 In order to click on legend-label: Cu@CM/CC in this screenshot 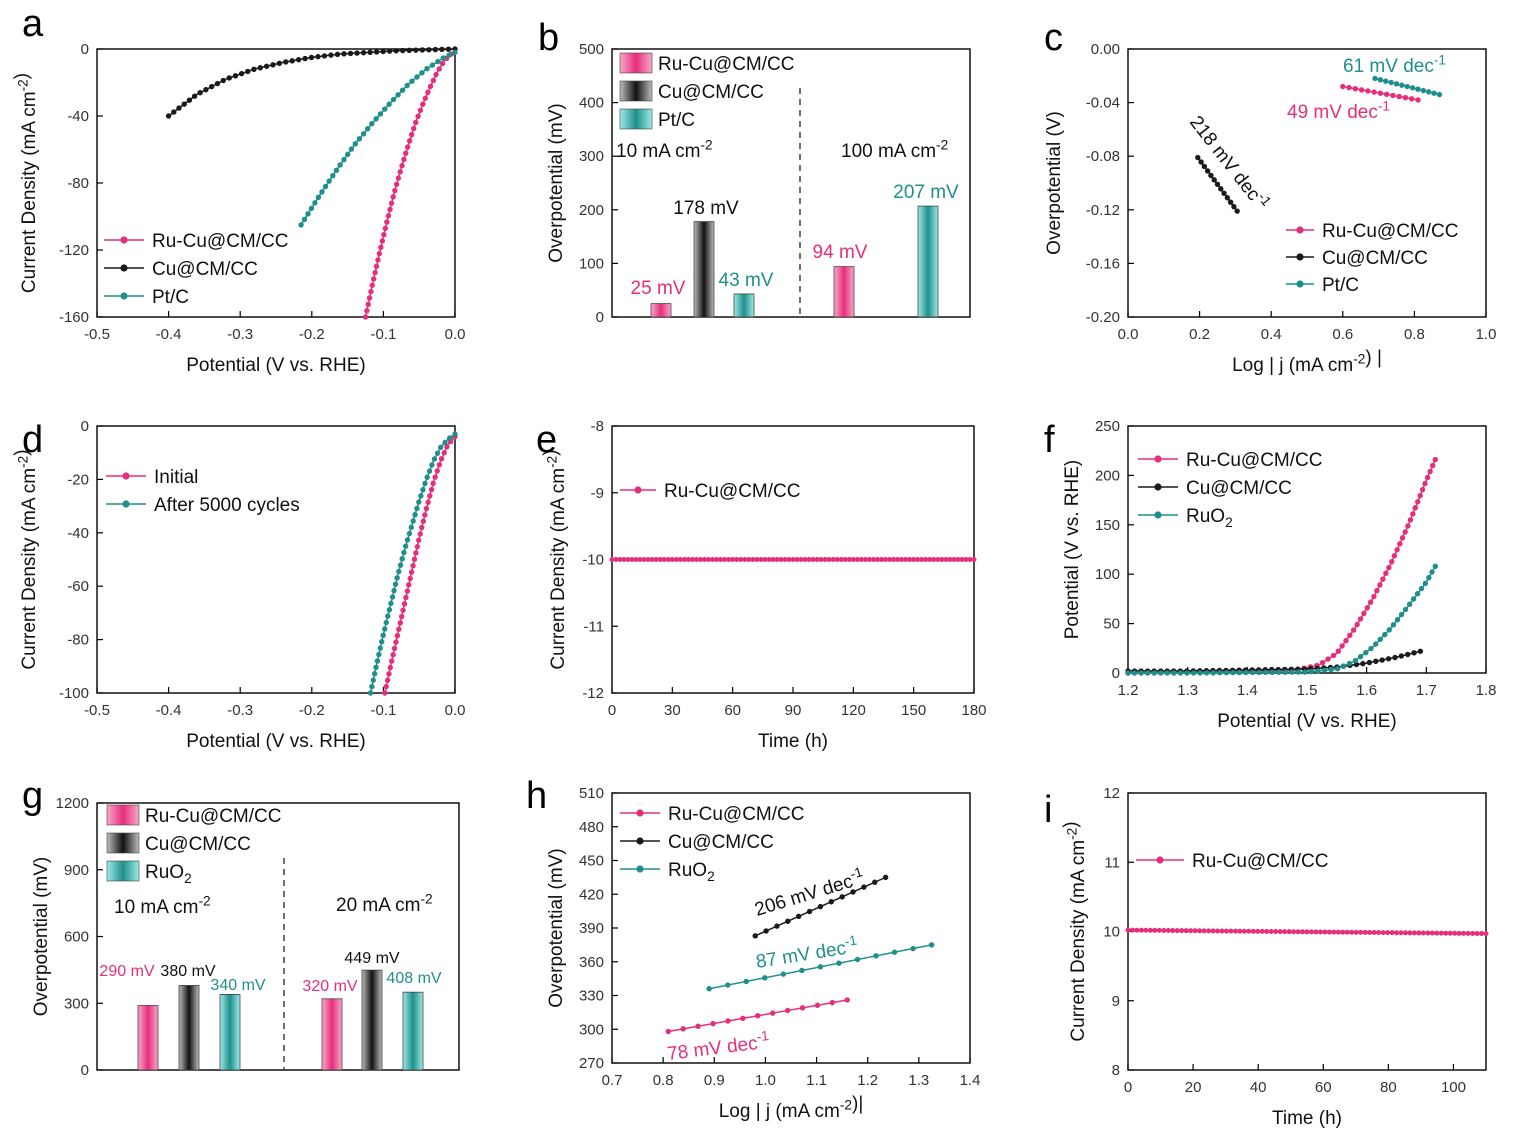, I will do `click(1239, 488)`.